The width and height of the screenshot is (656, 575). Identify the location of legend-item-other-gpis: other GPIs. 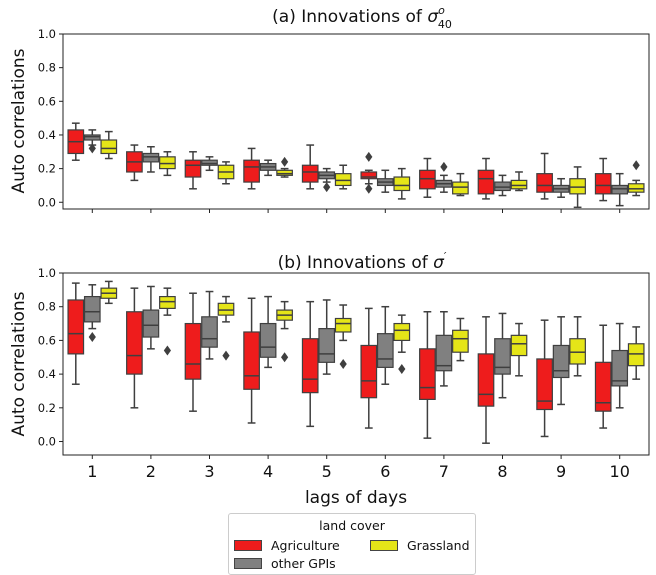
(285, 563).